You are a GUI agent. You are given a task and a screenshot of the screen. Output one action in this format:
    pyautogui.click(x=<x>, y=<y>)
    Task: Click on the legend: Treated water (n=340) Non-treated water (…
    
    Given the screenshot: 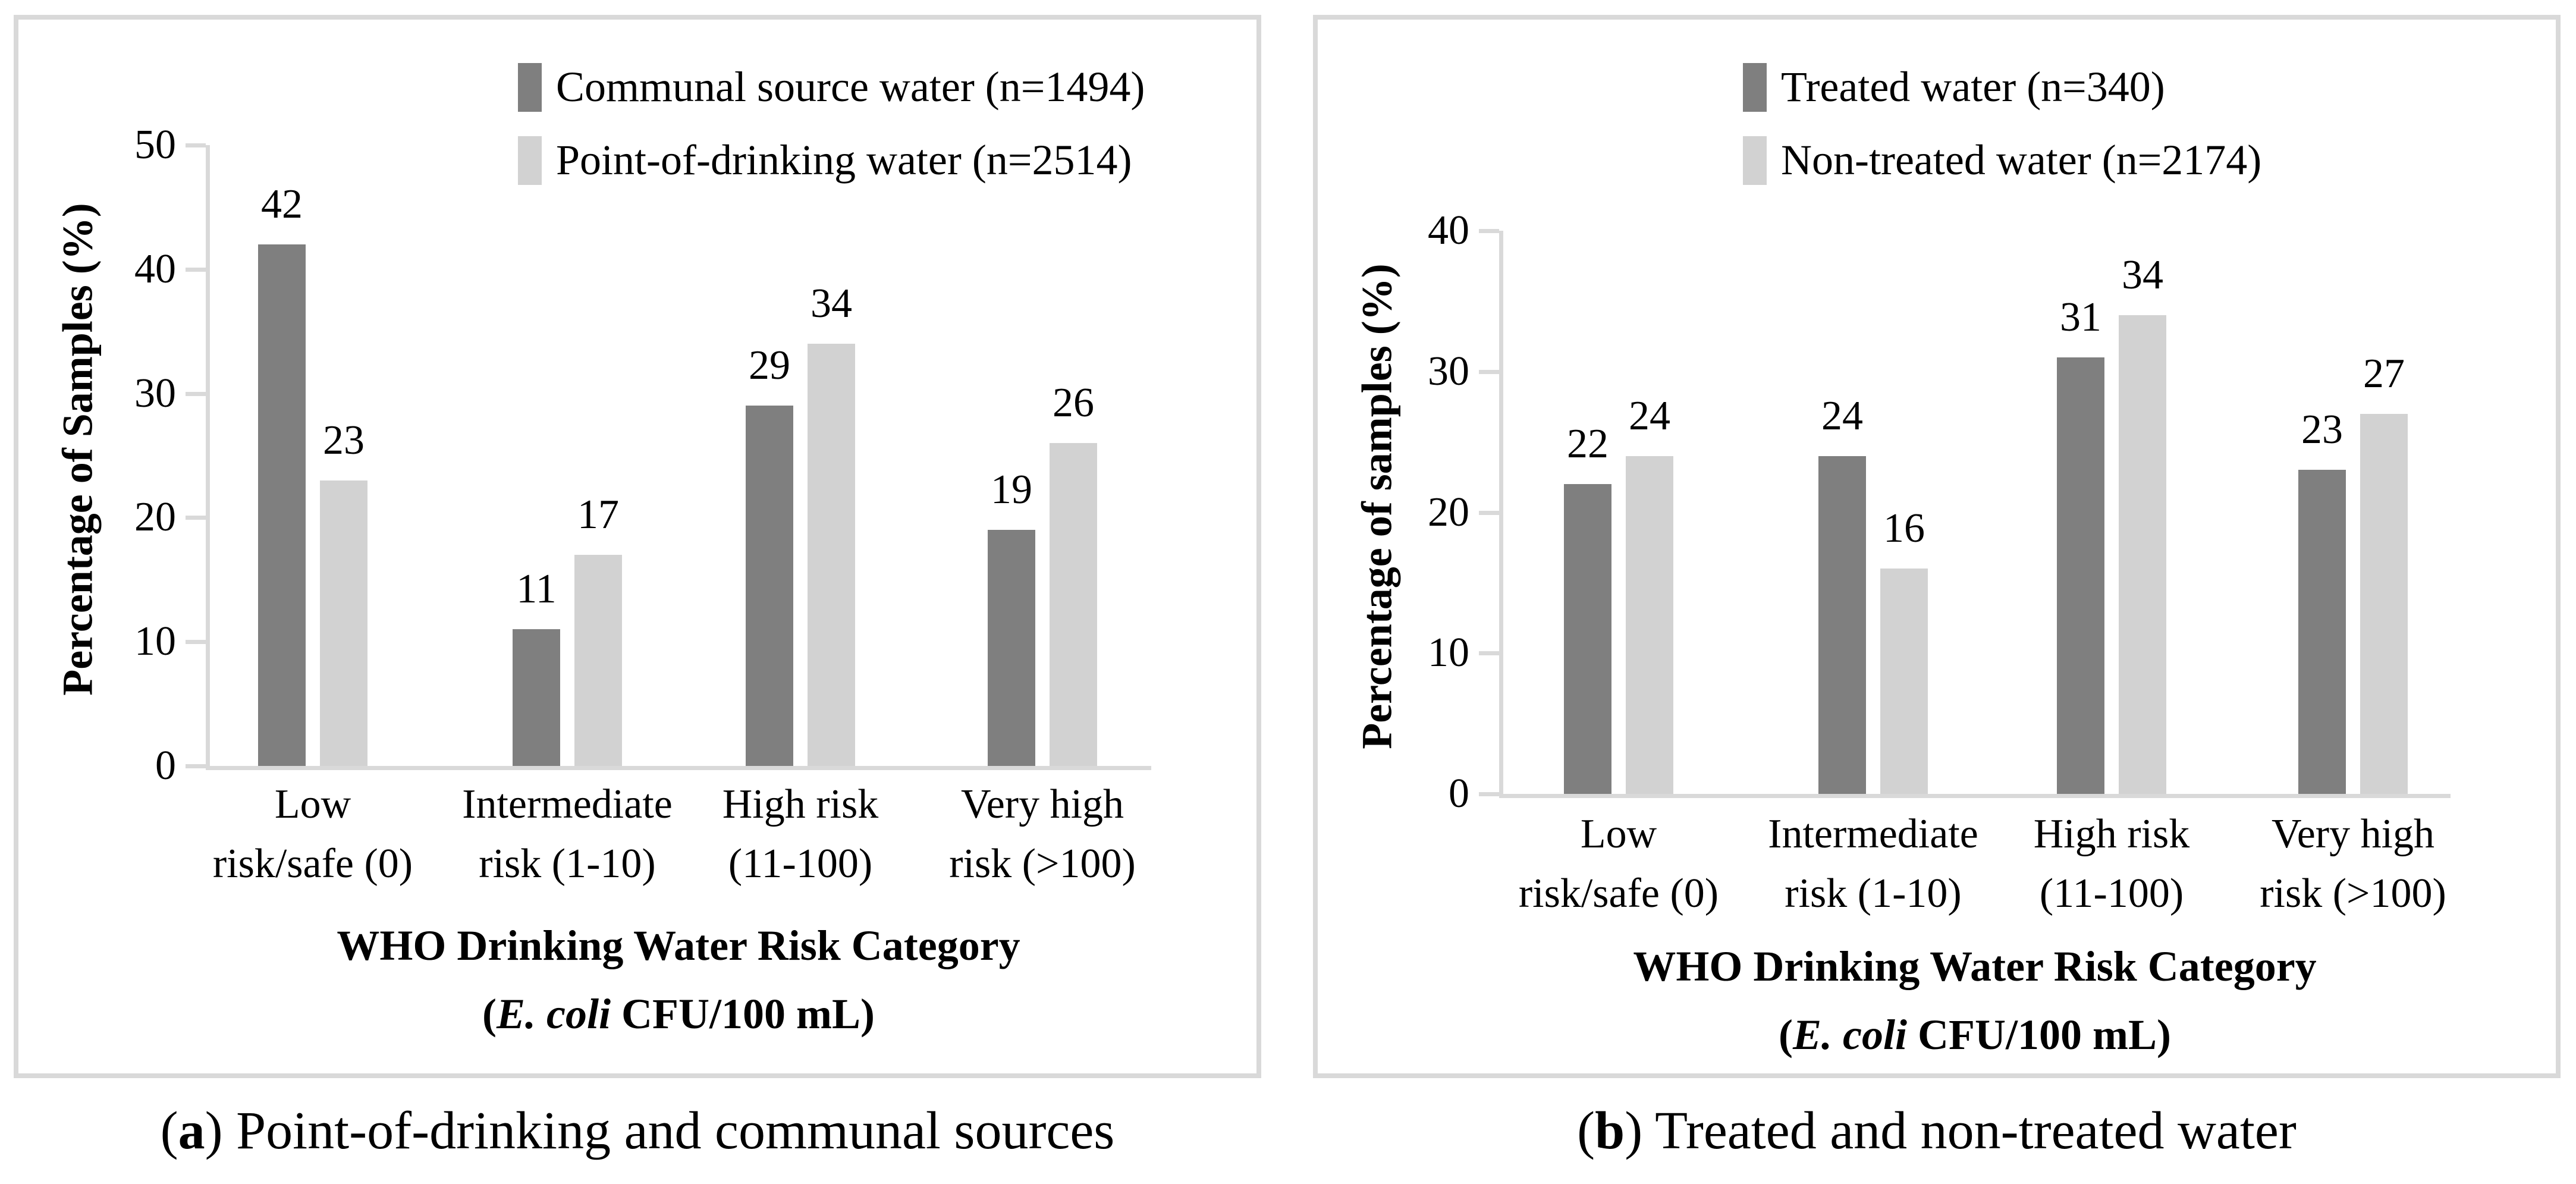 What is the action you would take?
    pyautogui.click(x=2002, y=132)
    